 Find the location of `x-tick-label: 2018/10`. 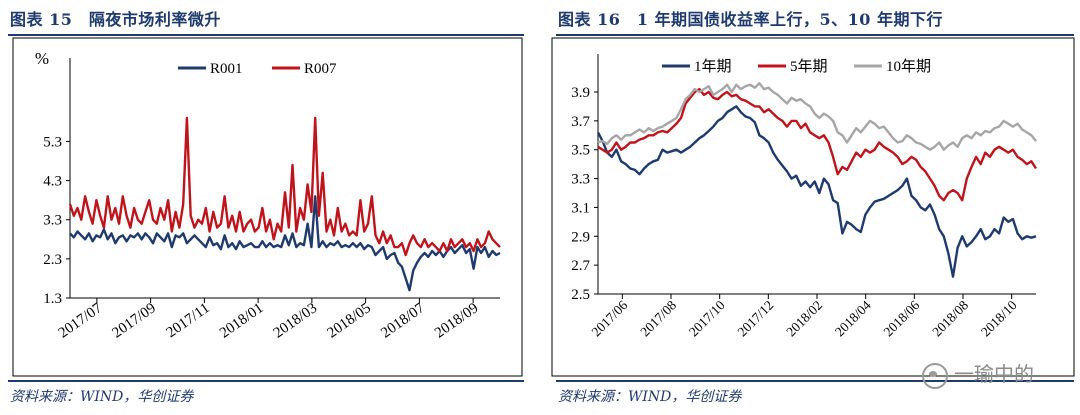

x-tick-label: 2018/10 is located at coordinates (999, 318).